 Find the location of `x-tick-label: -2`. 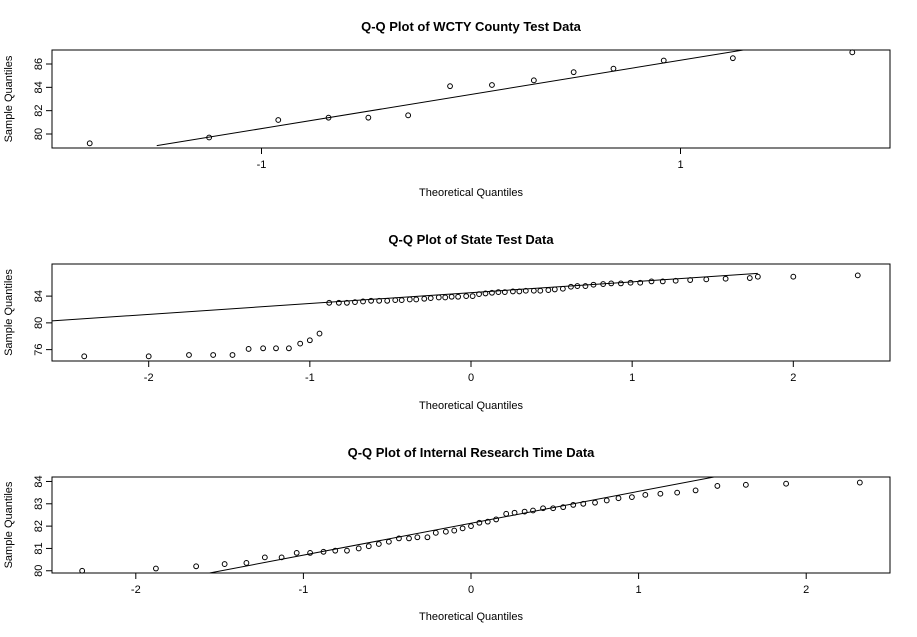

x-tick-label: -2 is located at coordinates (136, 590).